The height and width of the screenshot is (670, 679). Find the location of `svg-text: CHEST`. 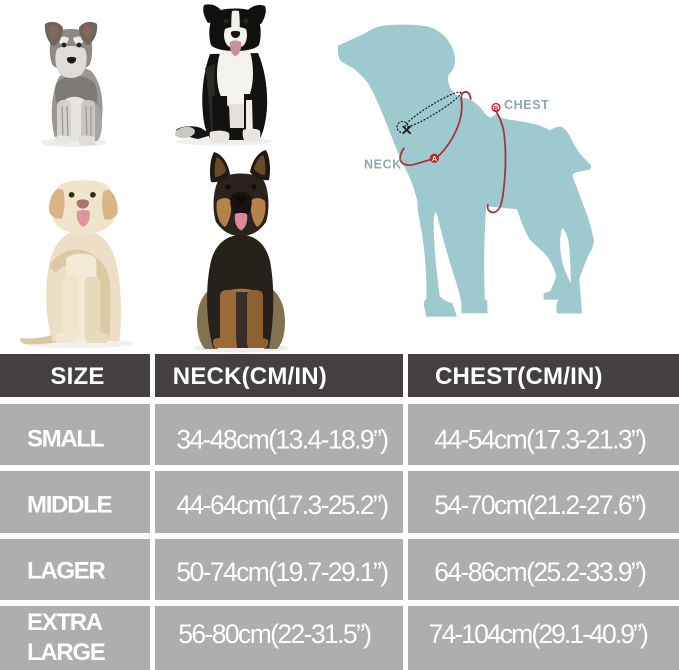

svg-text: CHEST is located at coordinates (526, 105).